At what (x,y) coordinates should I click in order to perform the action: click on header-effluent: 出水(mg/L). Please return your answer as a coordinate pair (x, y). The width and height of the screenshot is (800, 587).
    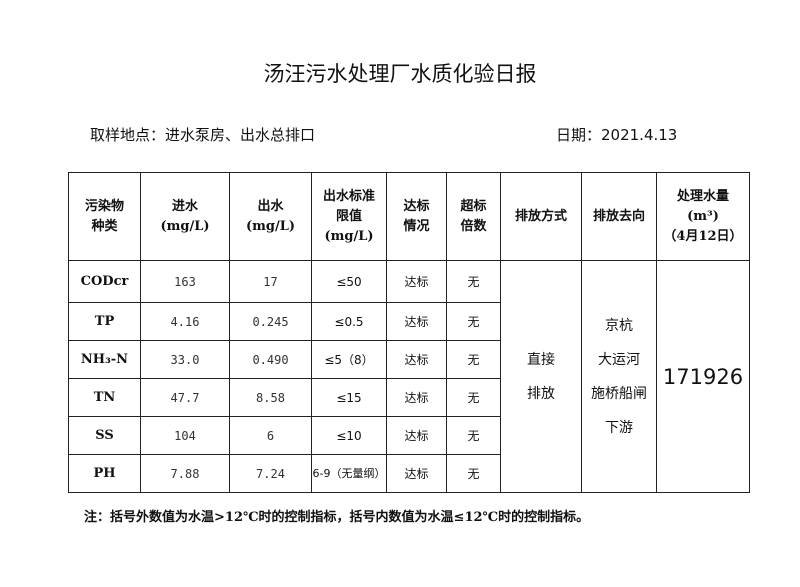
    Looking at the image, I should click on (270, 216).